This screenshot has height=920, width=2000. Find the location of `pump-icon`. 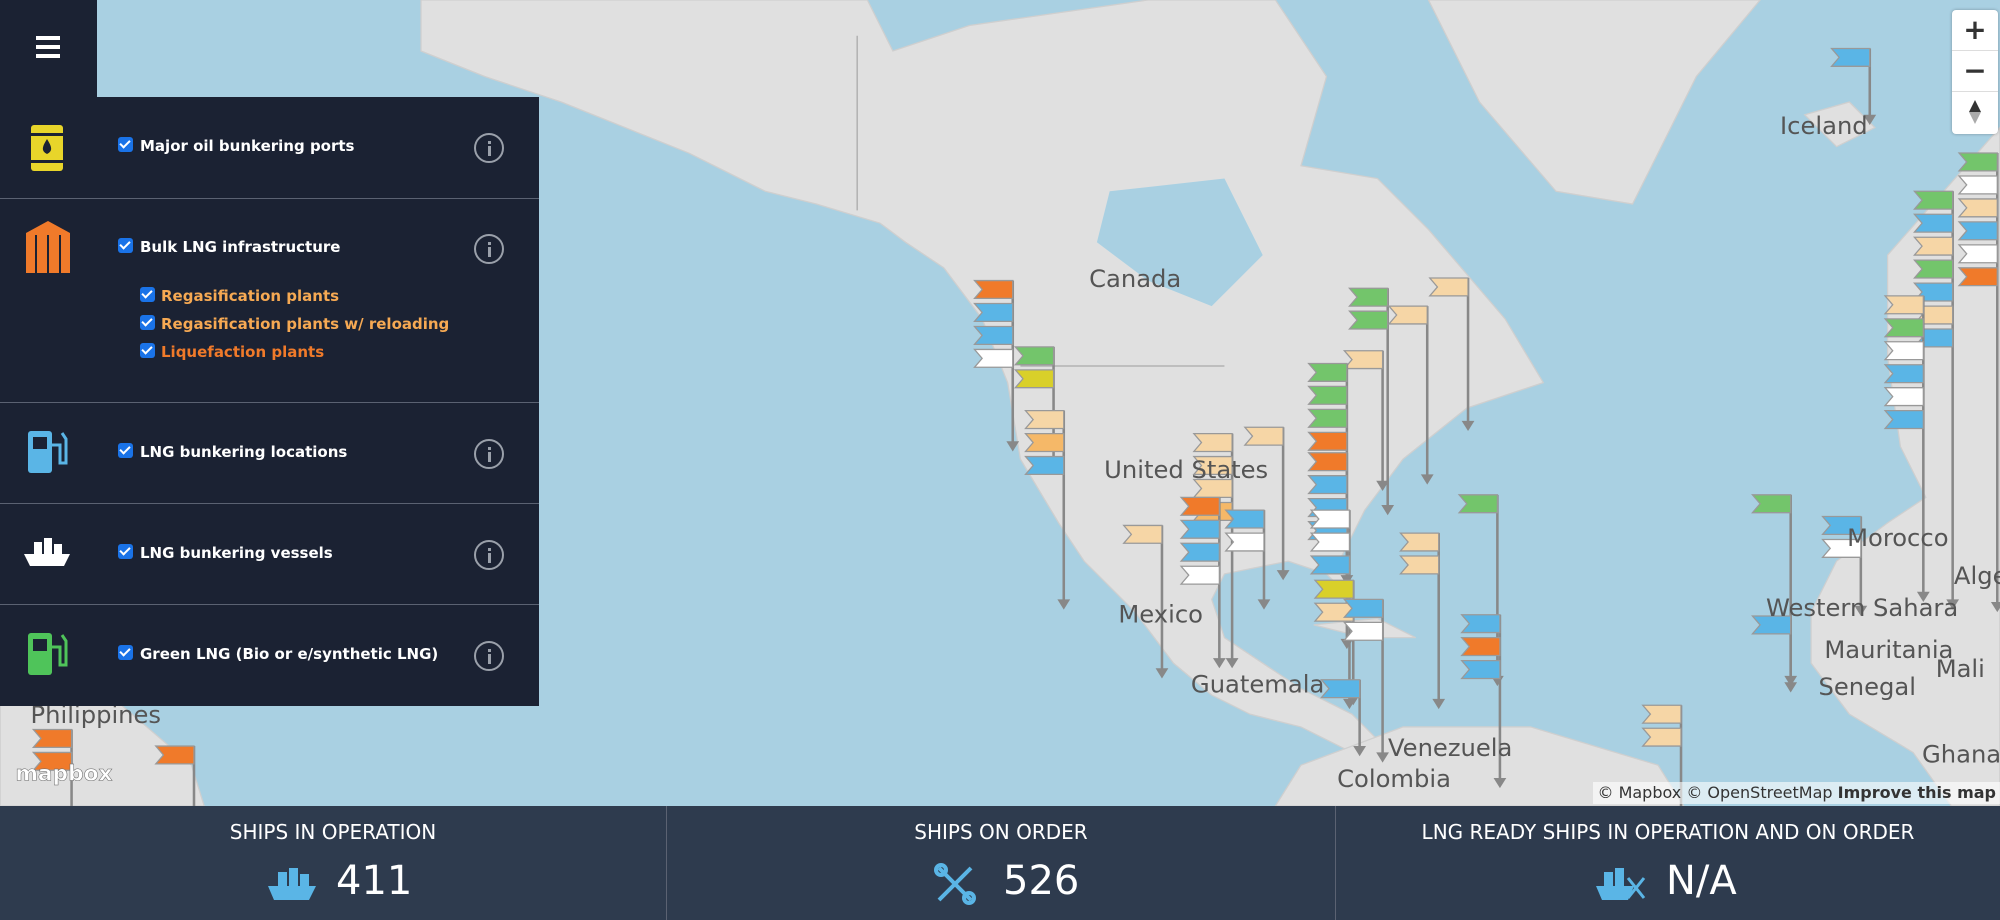

pump-icon is located at coordinates (48, 452).